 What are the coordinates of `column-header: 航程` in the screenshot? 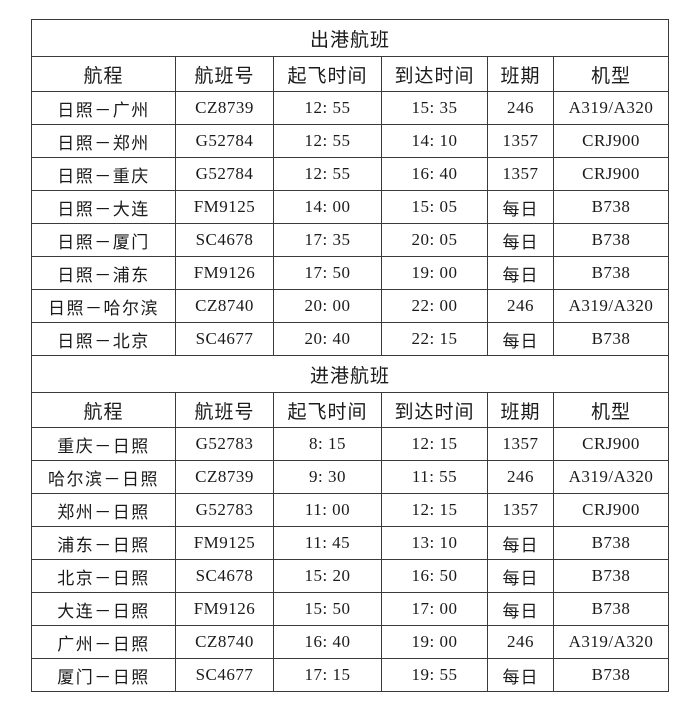 It's located at (103, 74).